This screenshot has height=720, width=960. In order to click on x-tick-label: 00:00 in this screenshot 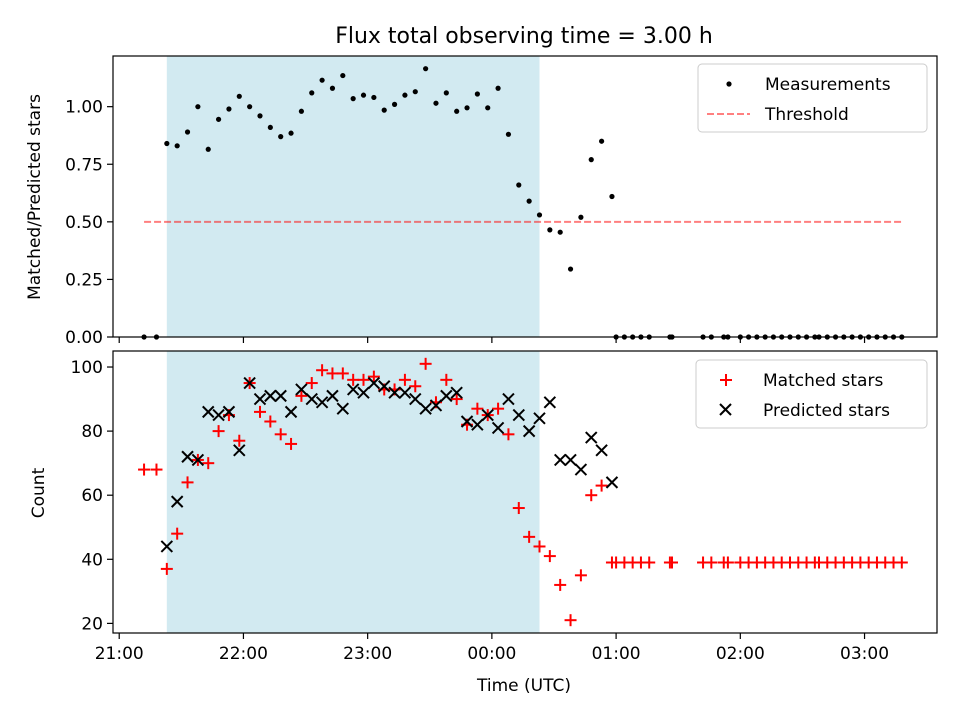, I will do `click(491, 654)`.